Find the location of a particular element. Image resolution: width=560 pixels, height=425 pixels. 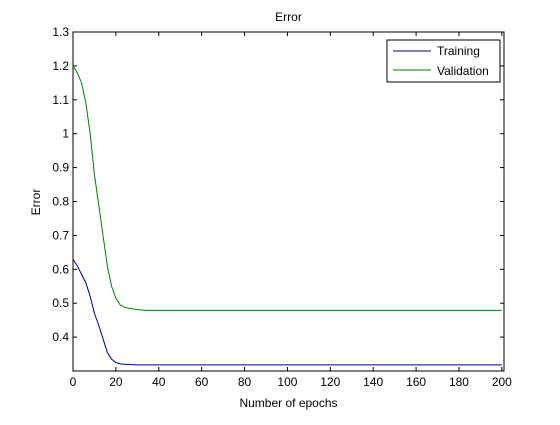

x-tick-label: 80 is located at coordinates (245, 382).